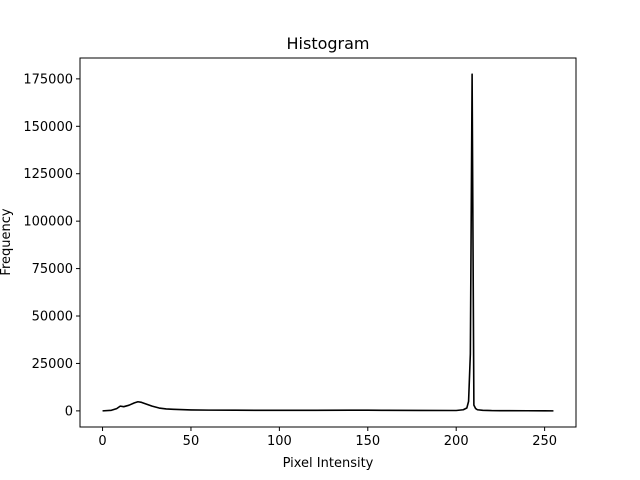 Image resolution: width=640 pixels, height=480 pixels. What do you see at coordinates (327, 438) in the screenshot?
I see `x-axis: 0 50 100 150 200 250` at bounding box center [327, 438].